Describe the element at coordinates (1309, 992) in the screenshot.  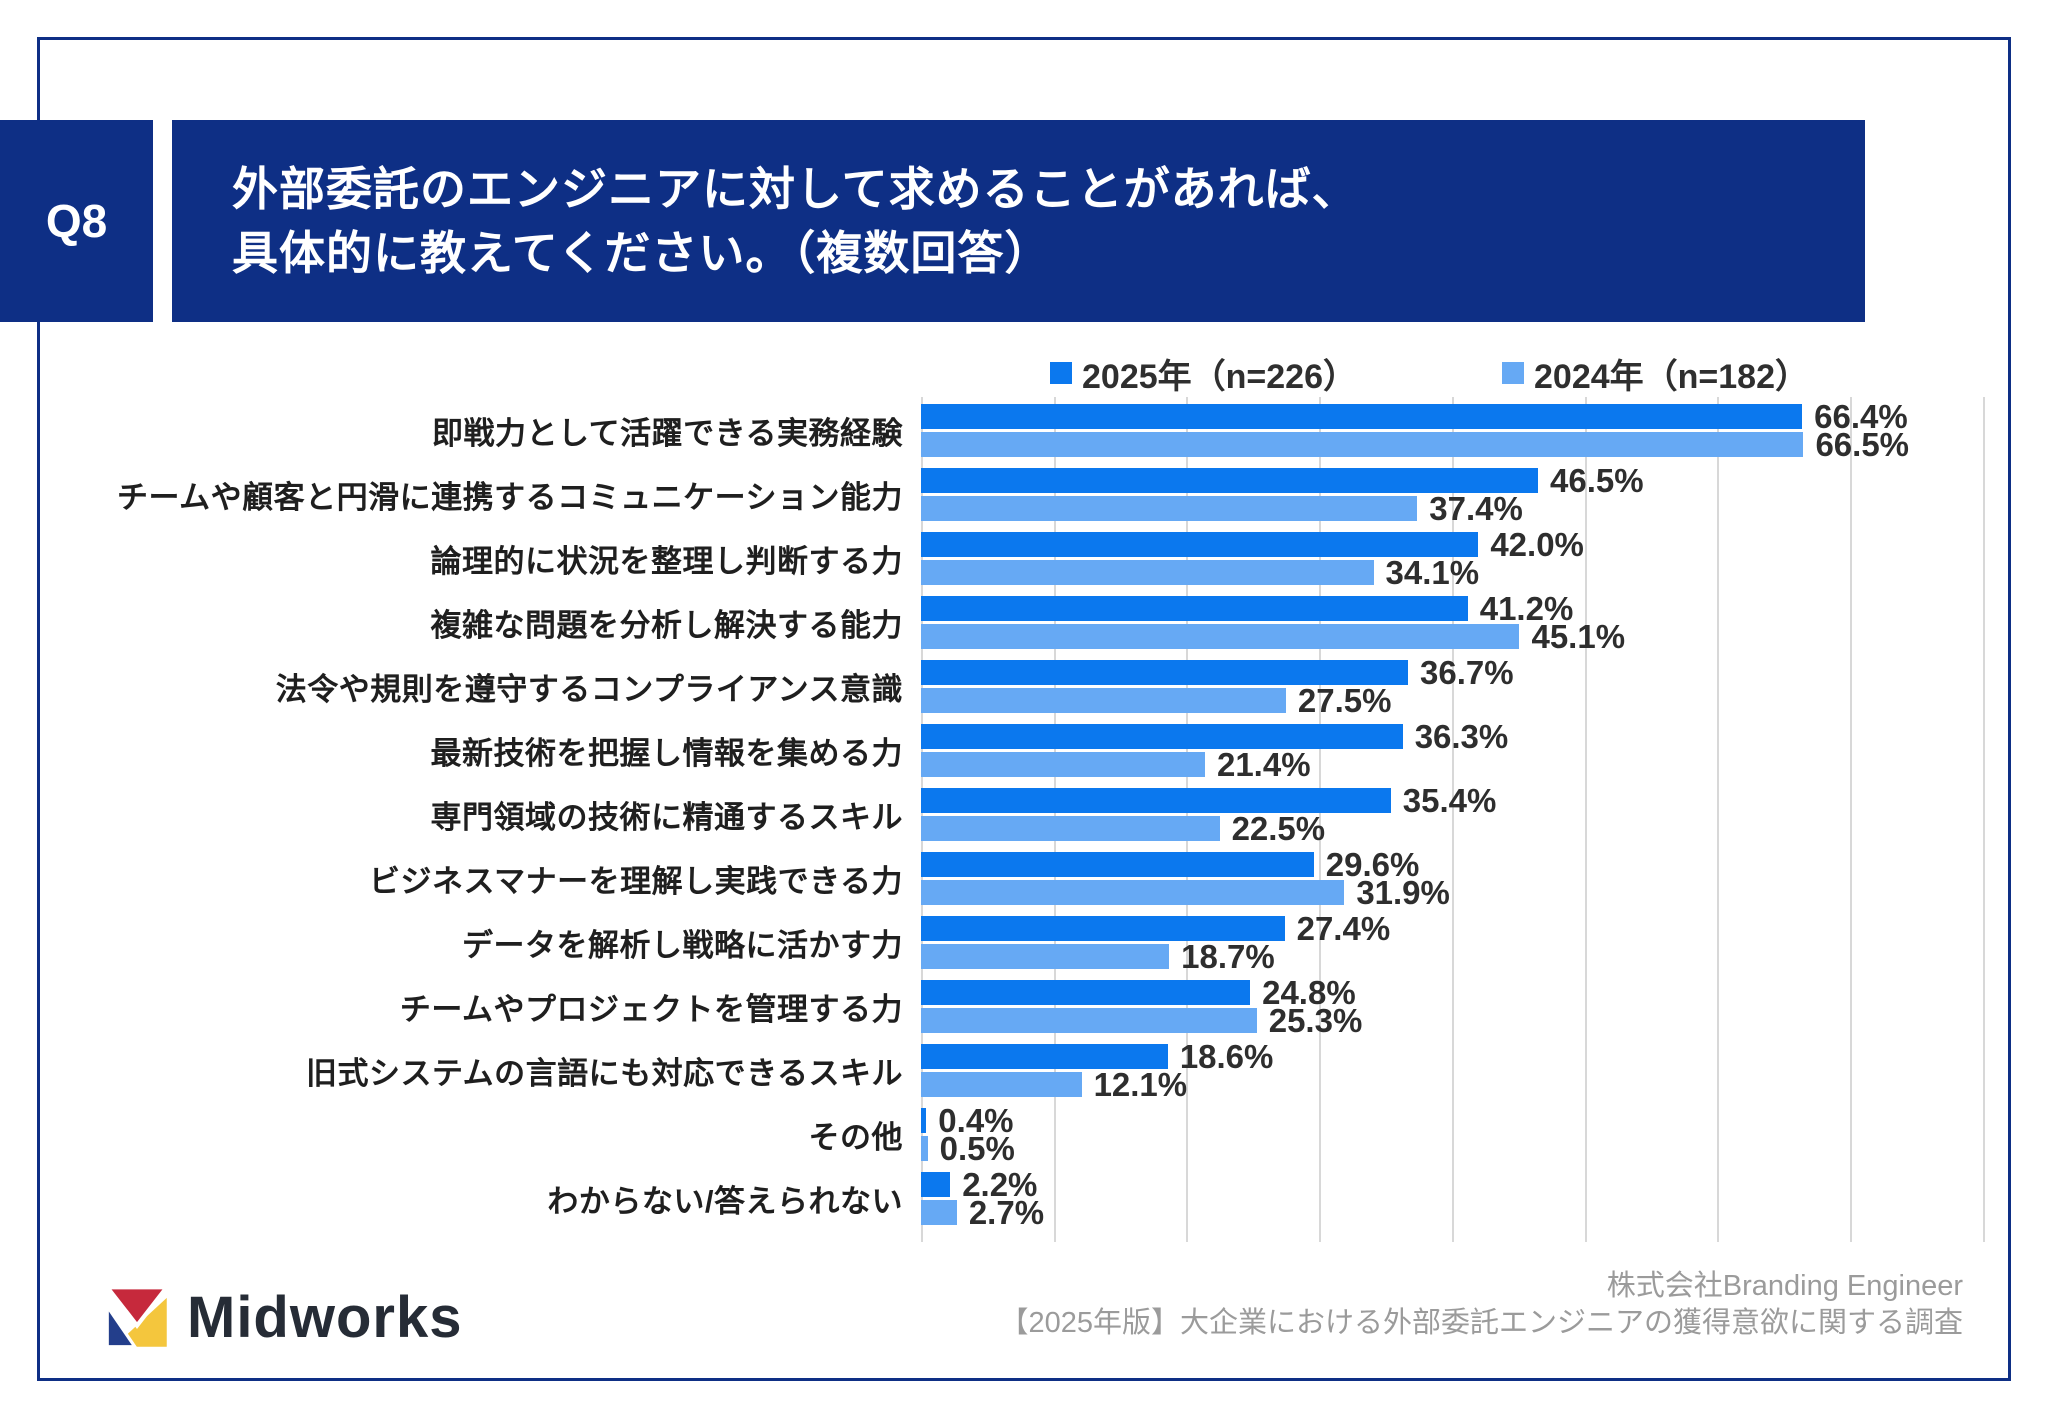
I see `value-label: 24.8%` at that location.